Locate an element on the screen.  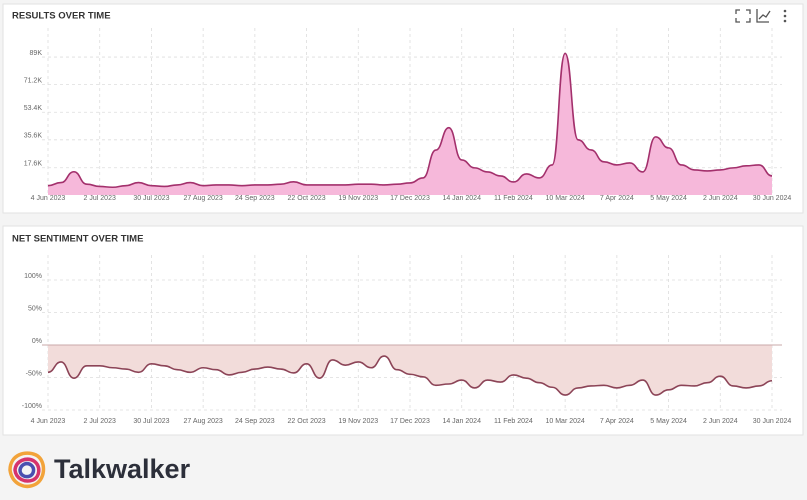
y-tick-label: 50% is located at coordinates (35, 308).